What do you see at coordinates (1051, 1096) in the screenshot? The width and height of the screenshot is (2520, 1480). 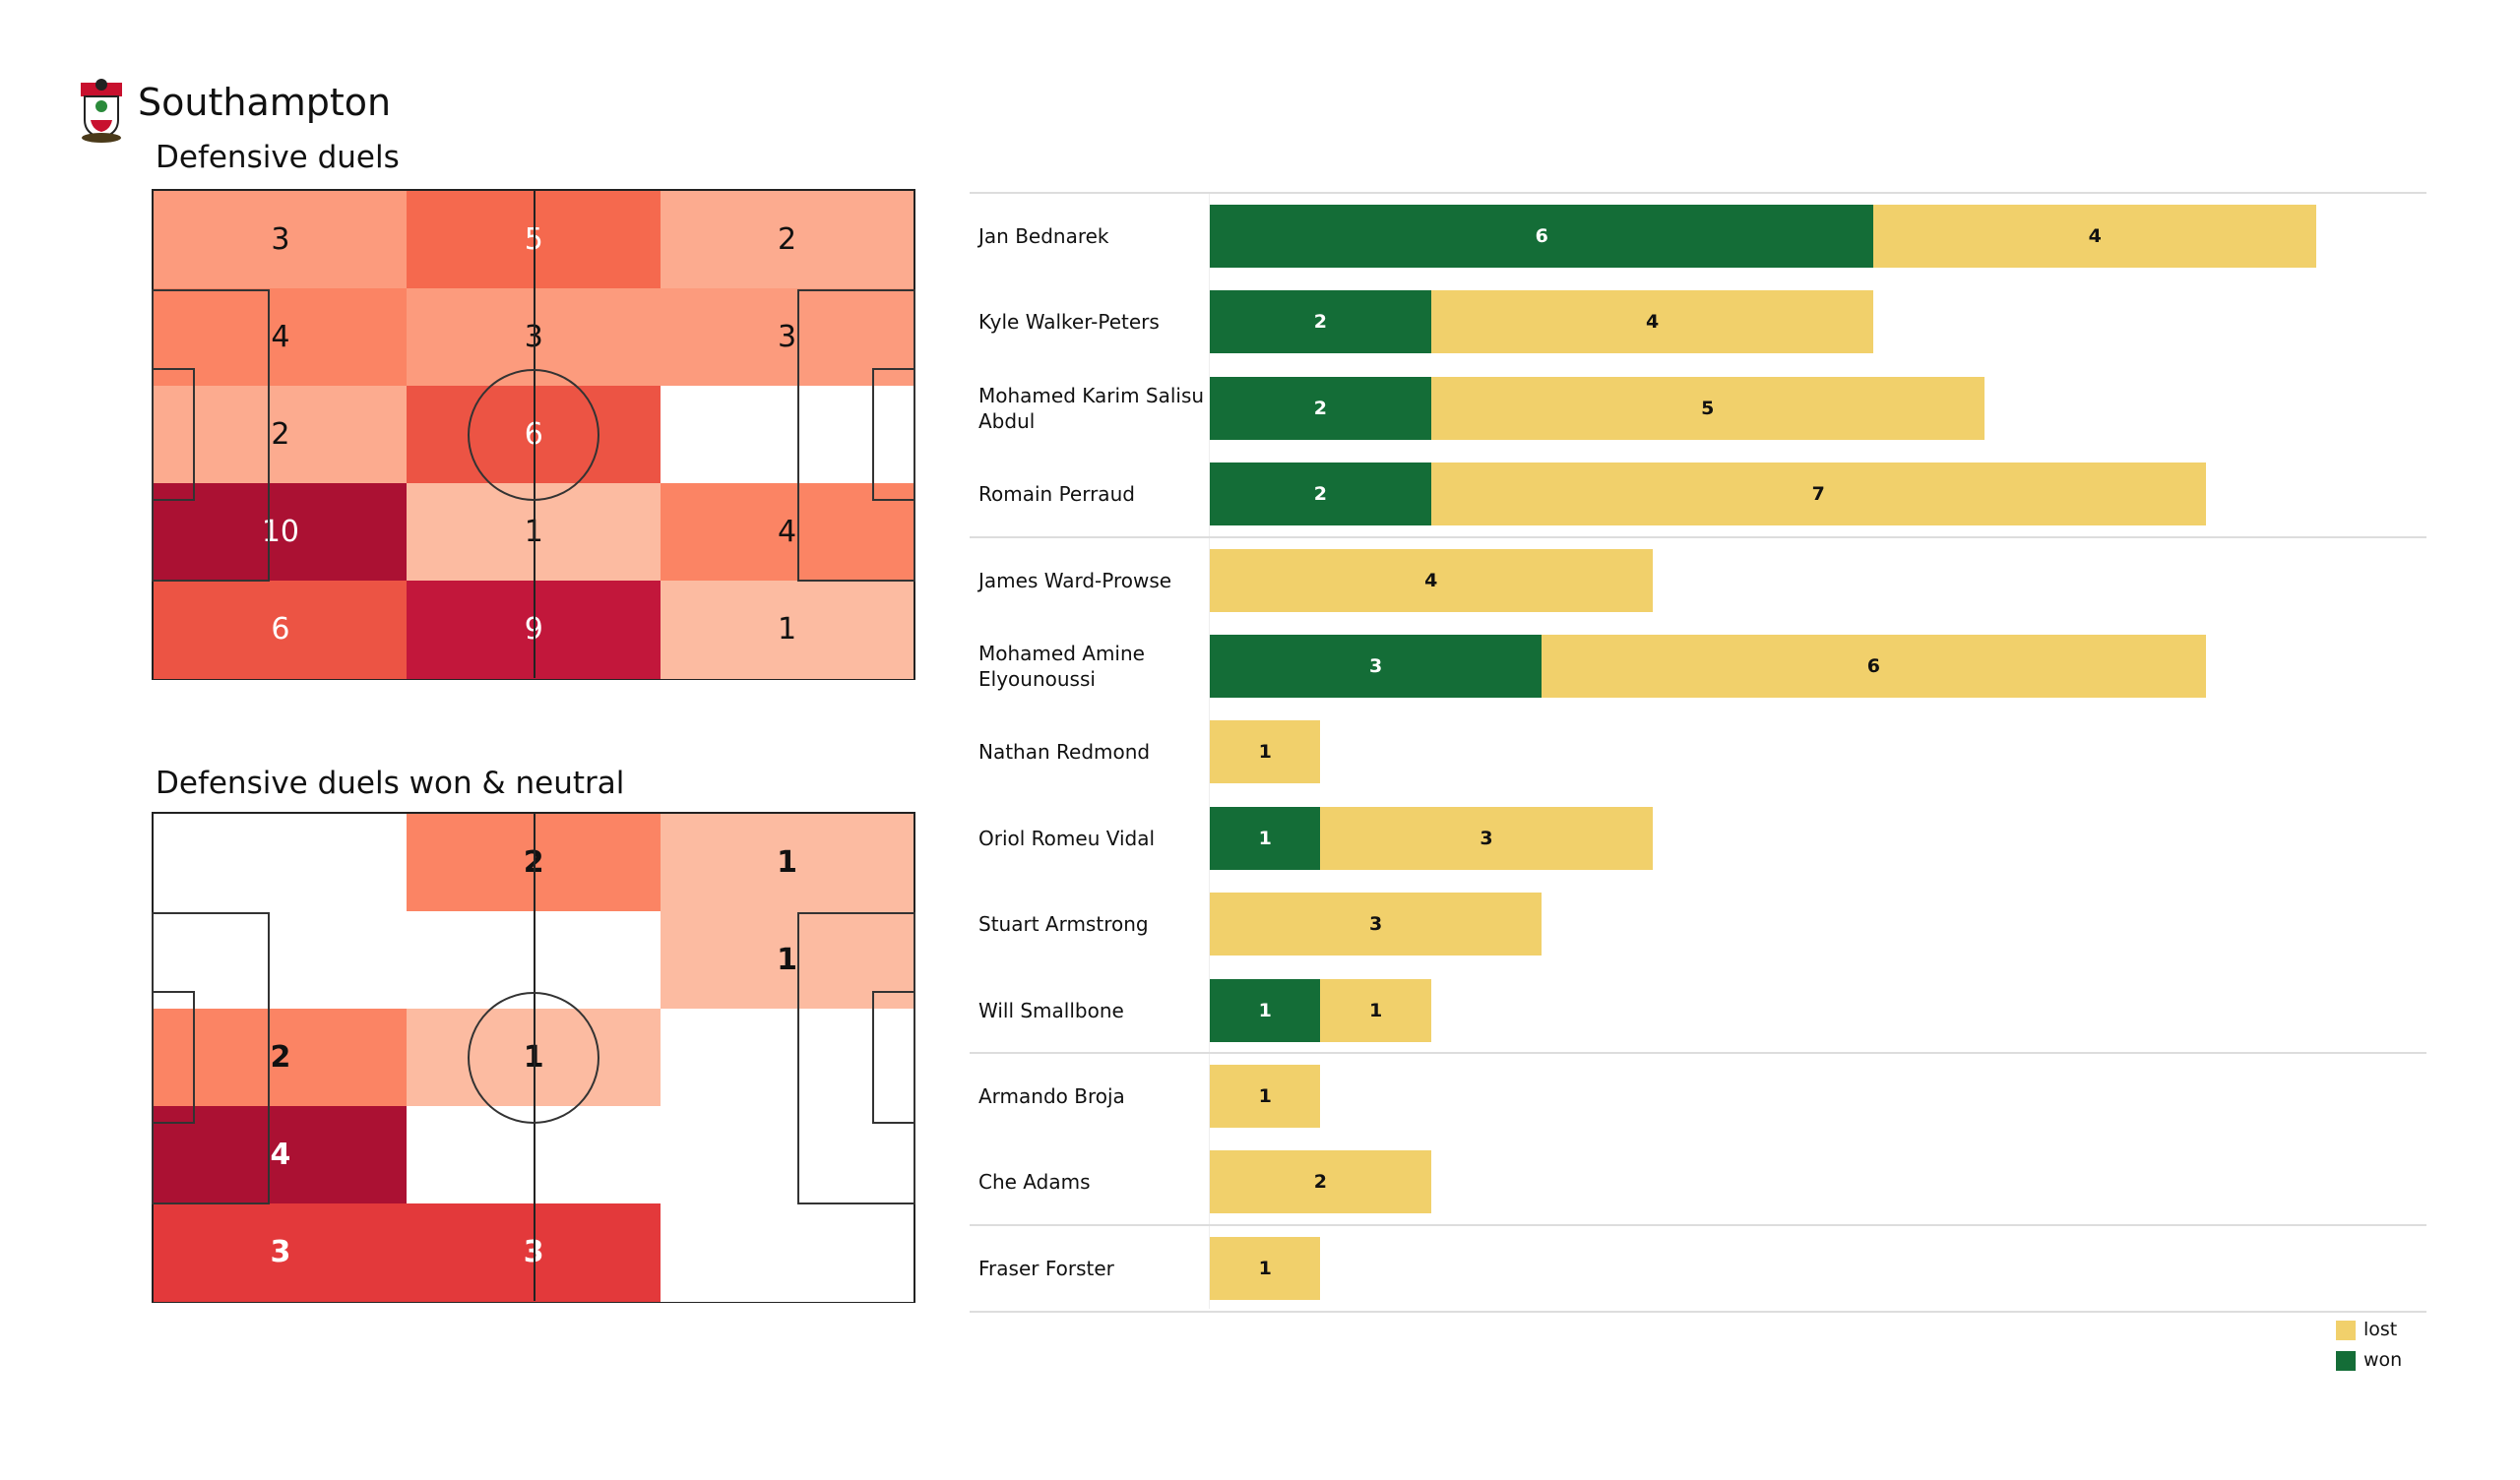 I see `player-name: Armando Broja` at bounding box center [1051, 1096].